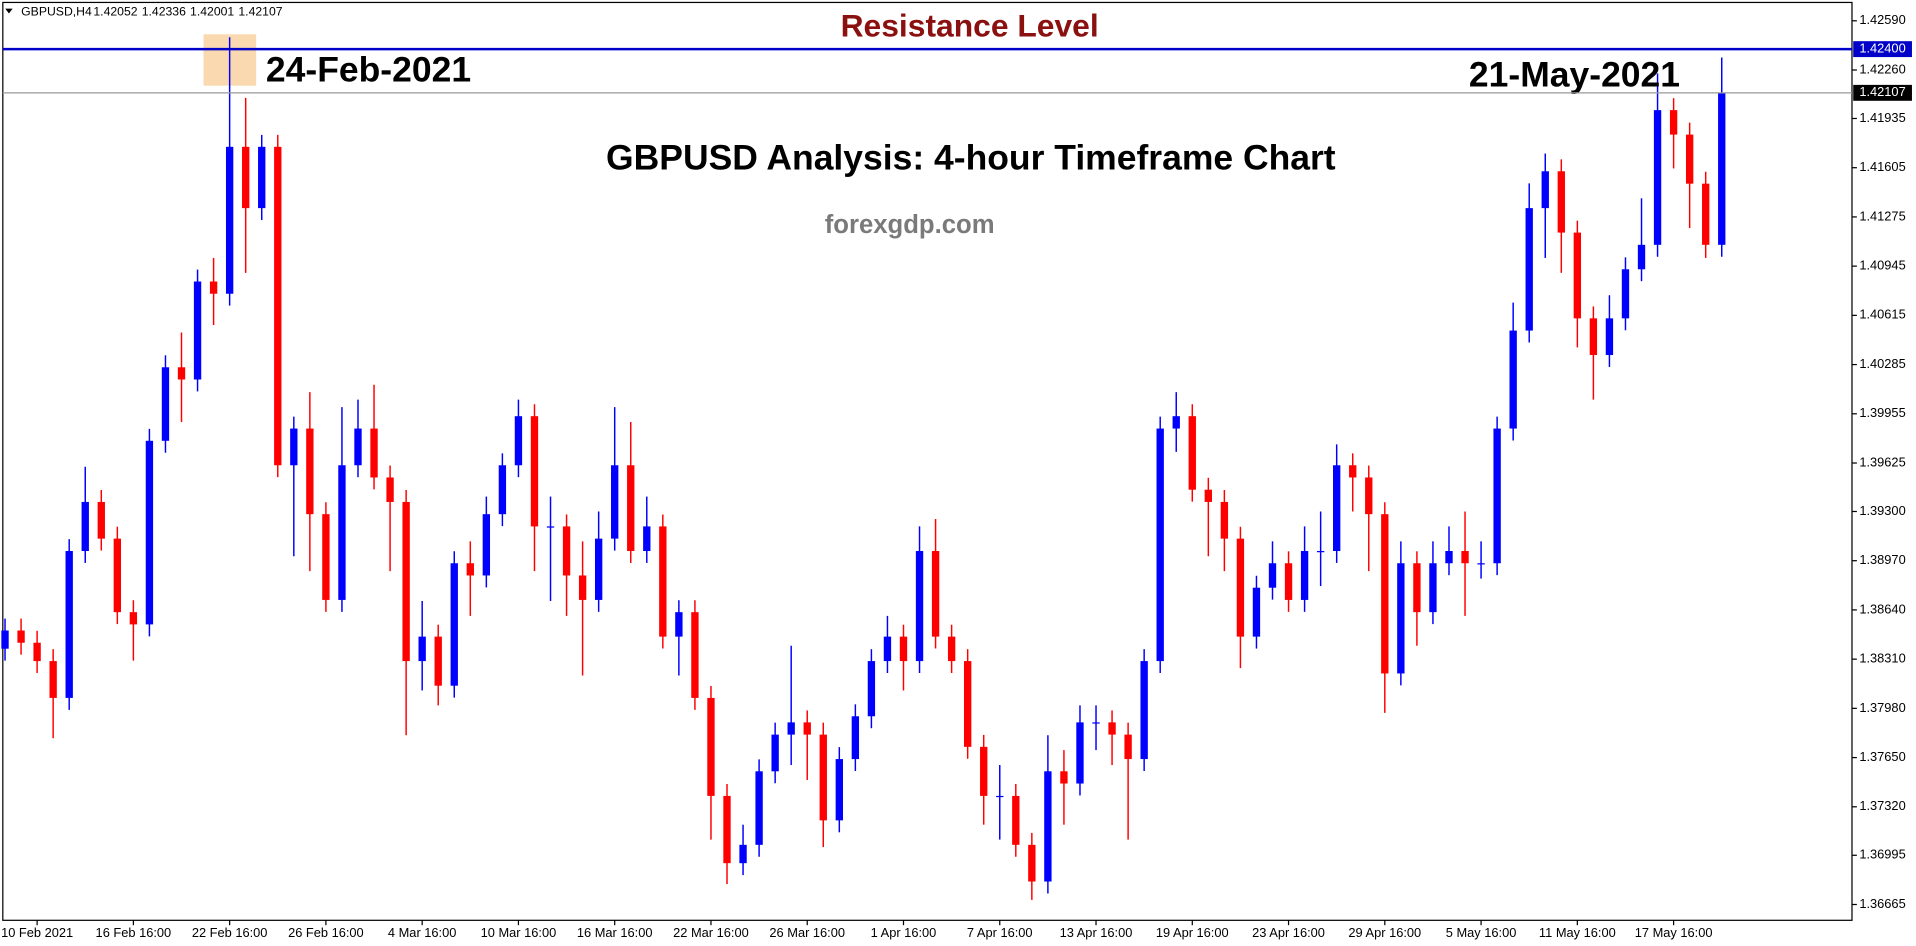  I want to click on x-tick-label: 23 Apr 16:00, so click(1288, 932).